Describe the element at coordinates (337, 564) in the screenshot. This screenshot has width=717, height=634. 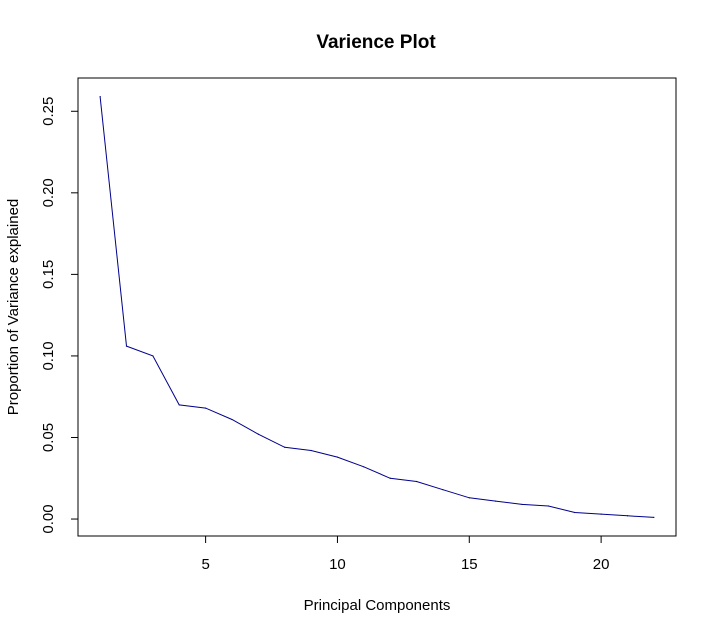
I see `x-tick-label: 10` at that location.